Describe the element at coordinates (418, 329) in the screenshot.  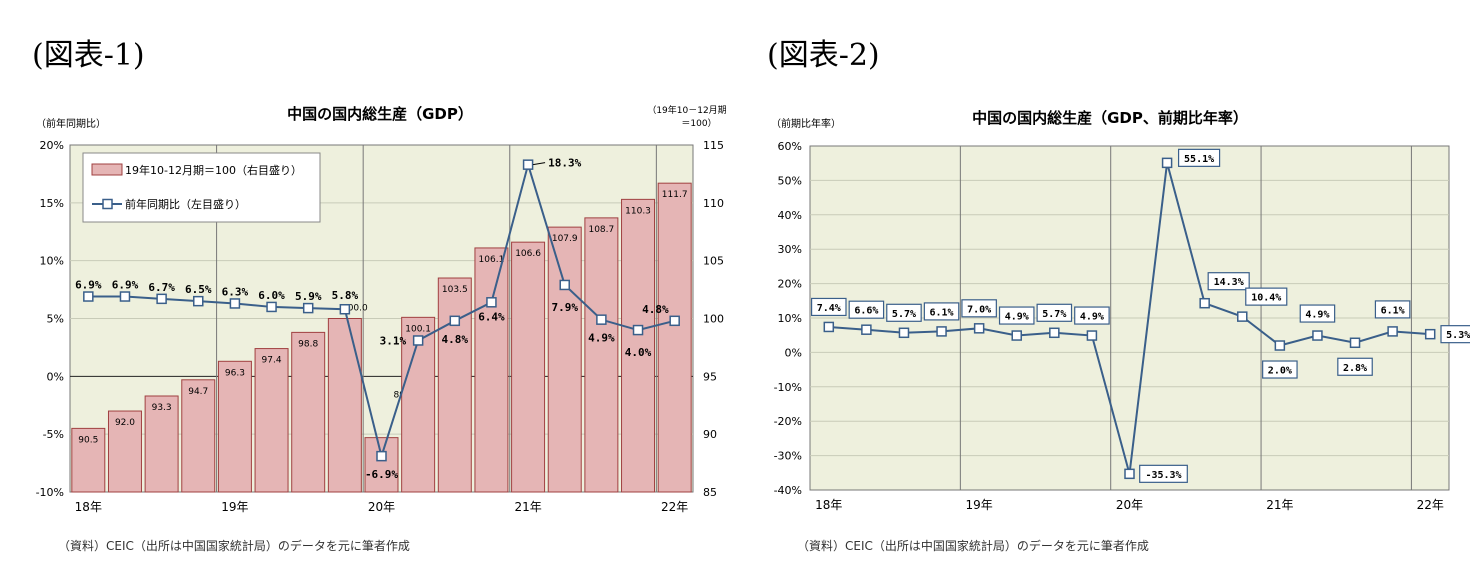
I see `bar-value-label: 100.1` at that location.